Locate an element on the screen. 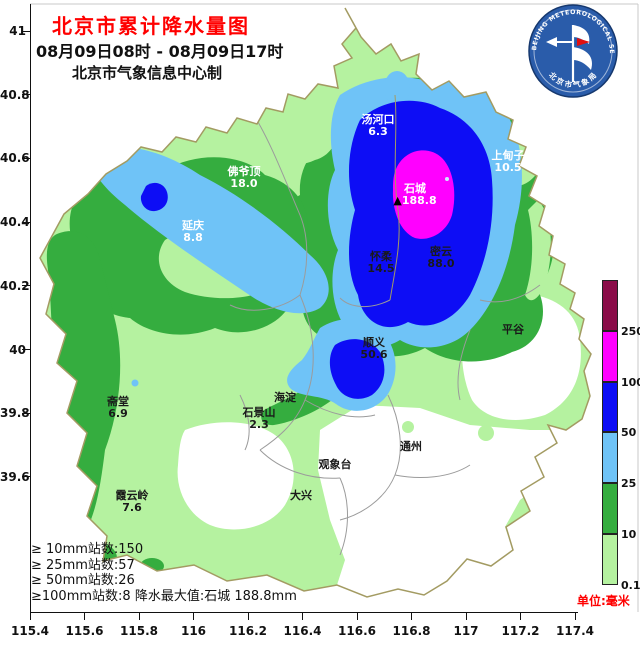  x-tick-label: 116 is located at coordinates (193, 631).